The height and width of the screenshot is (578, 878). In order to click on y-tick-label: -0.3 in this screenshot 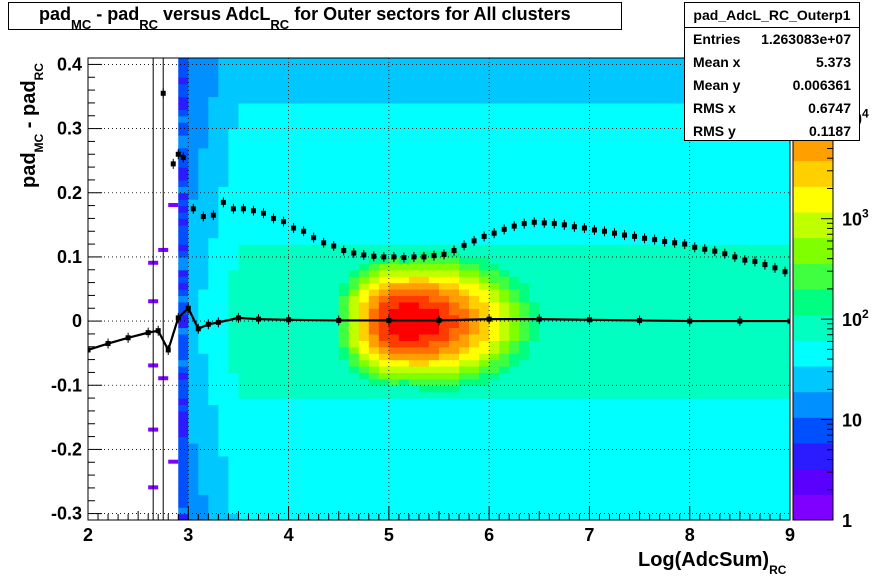, I will do `click(66, 514)`.